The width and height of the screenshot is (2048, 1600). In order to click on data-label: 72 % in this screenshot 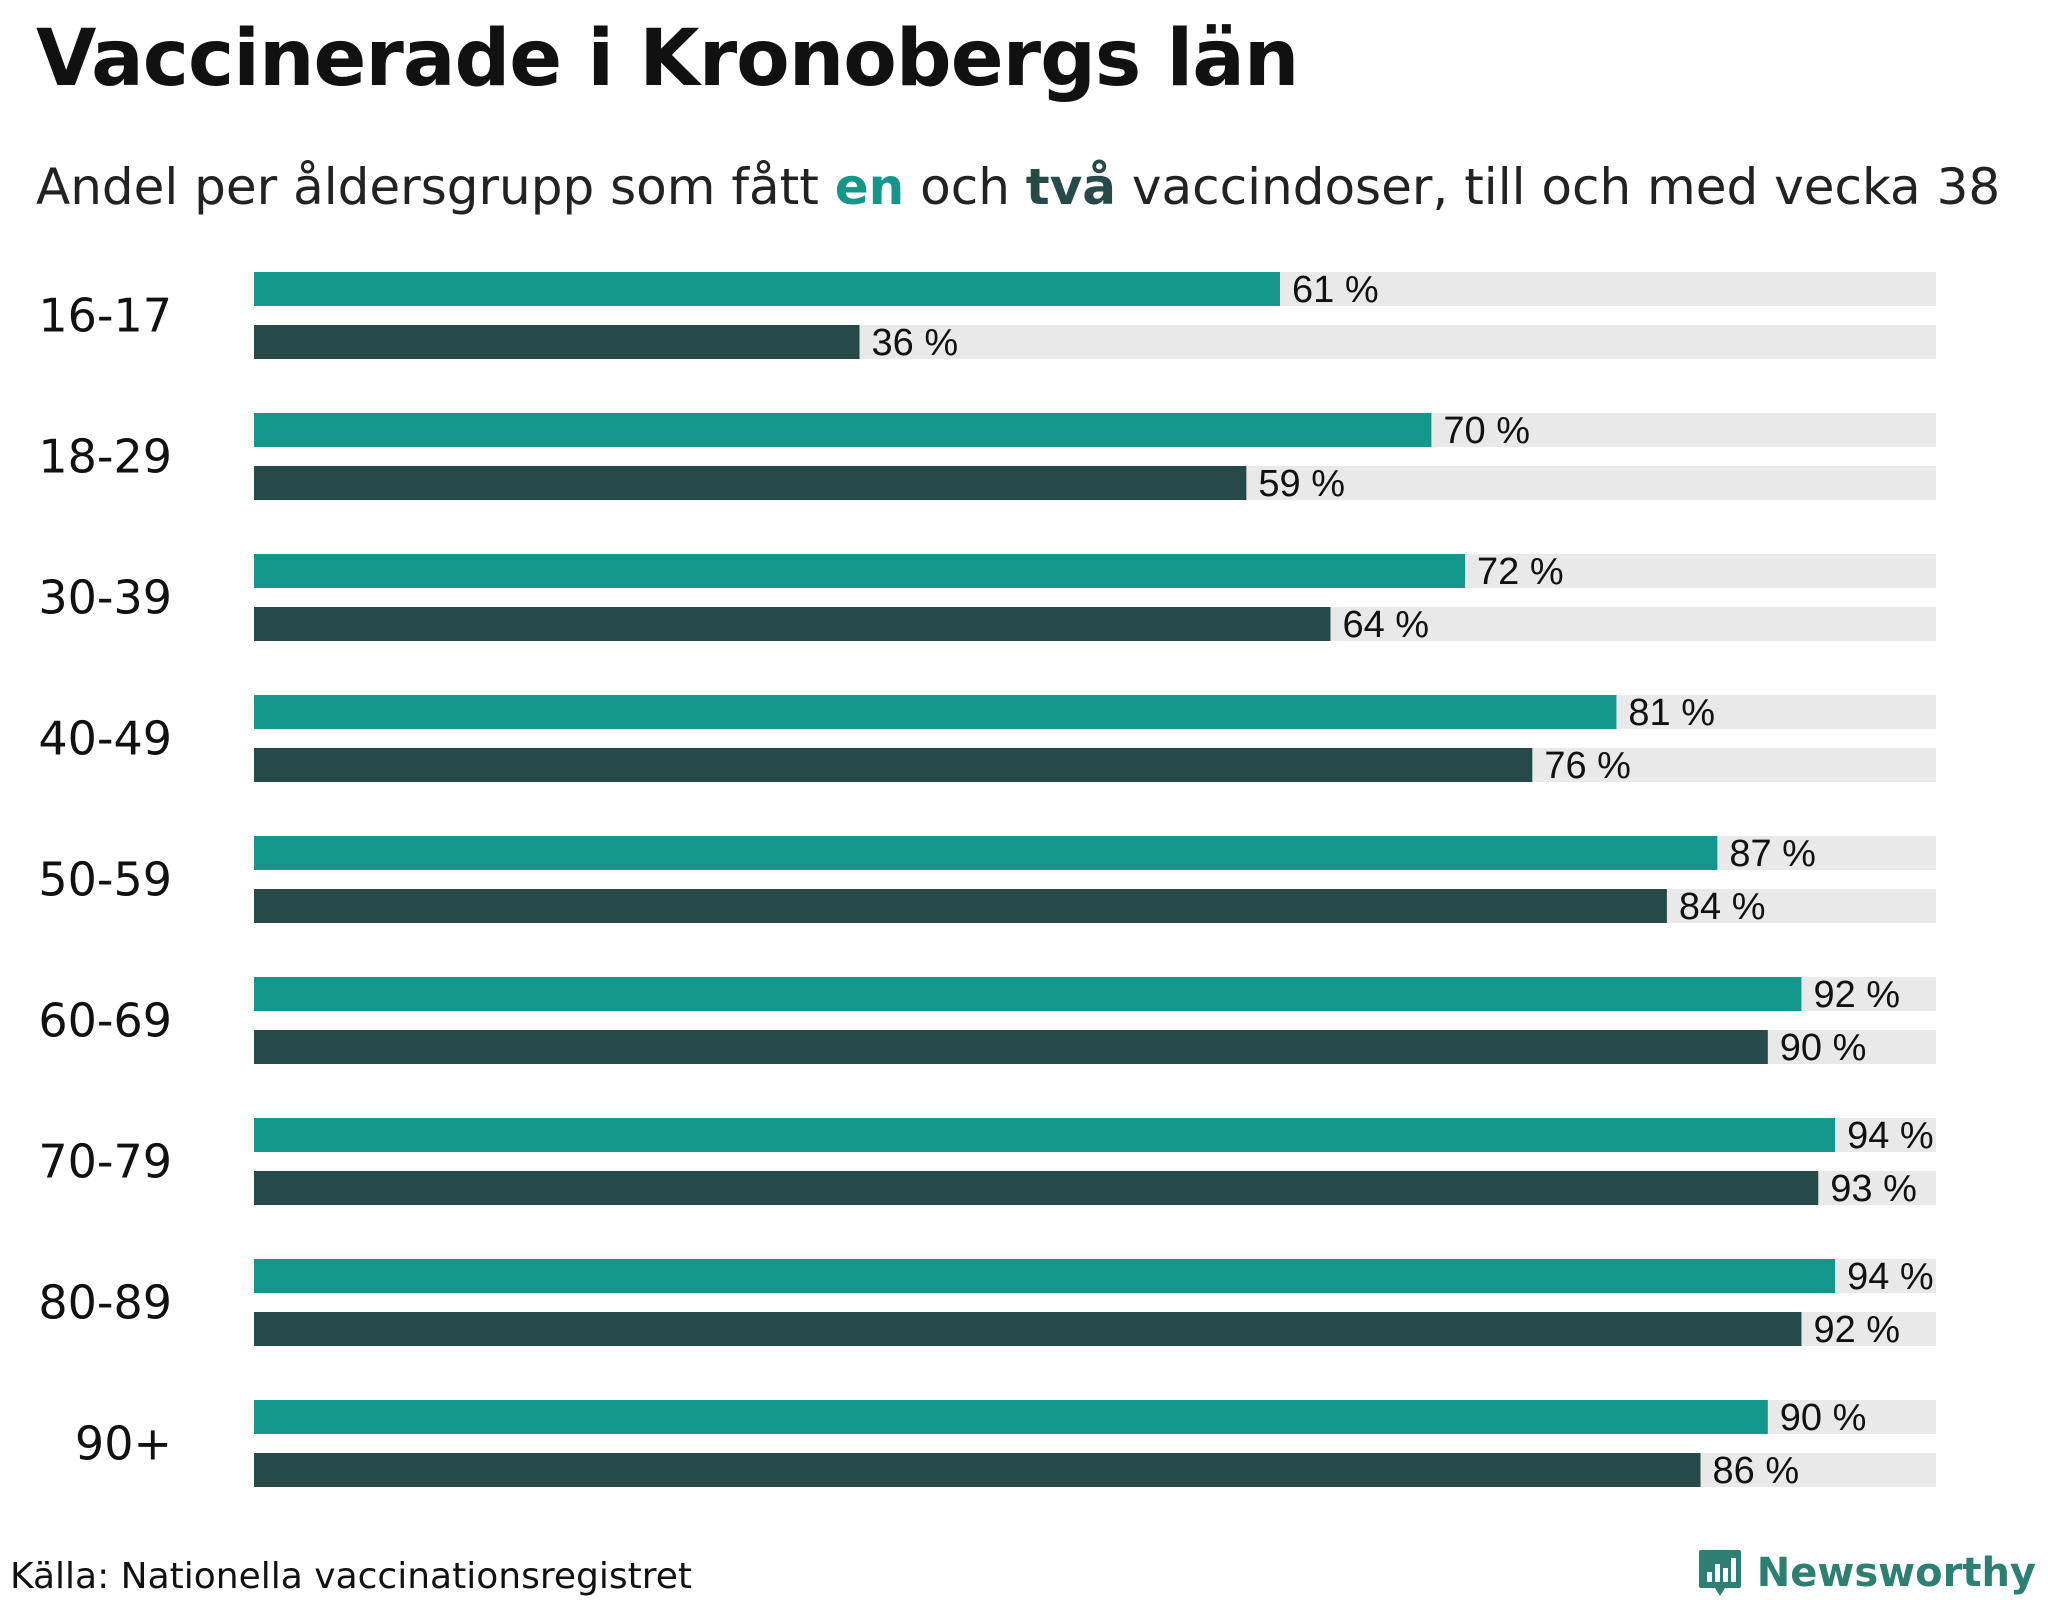, I will do `click(1520, 572)`.